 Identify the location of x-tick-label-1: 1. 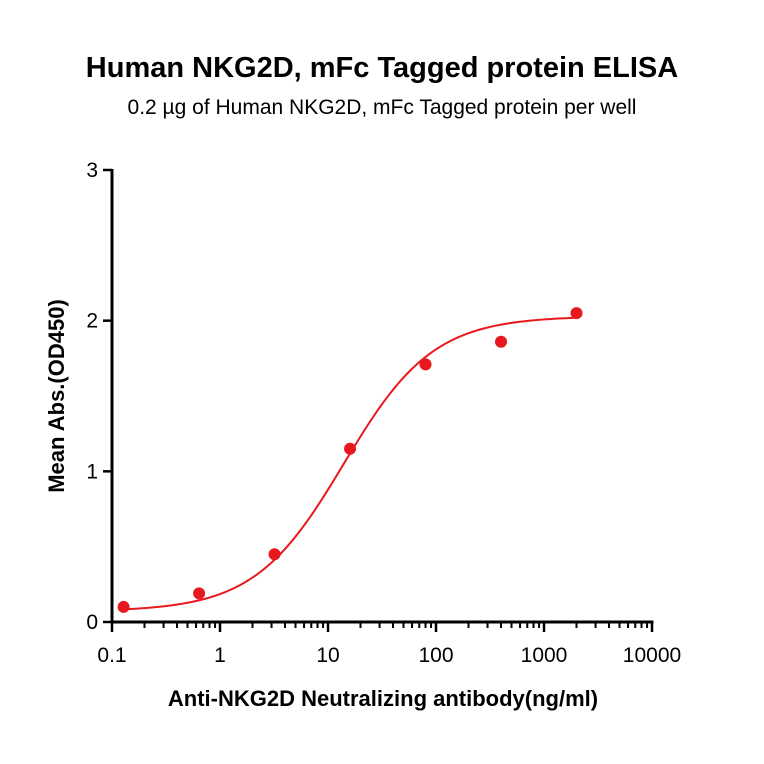
(220, 655).